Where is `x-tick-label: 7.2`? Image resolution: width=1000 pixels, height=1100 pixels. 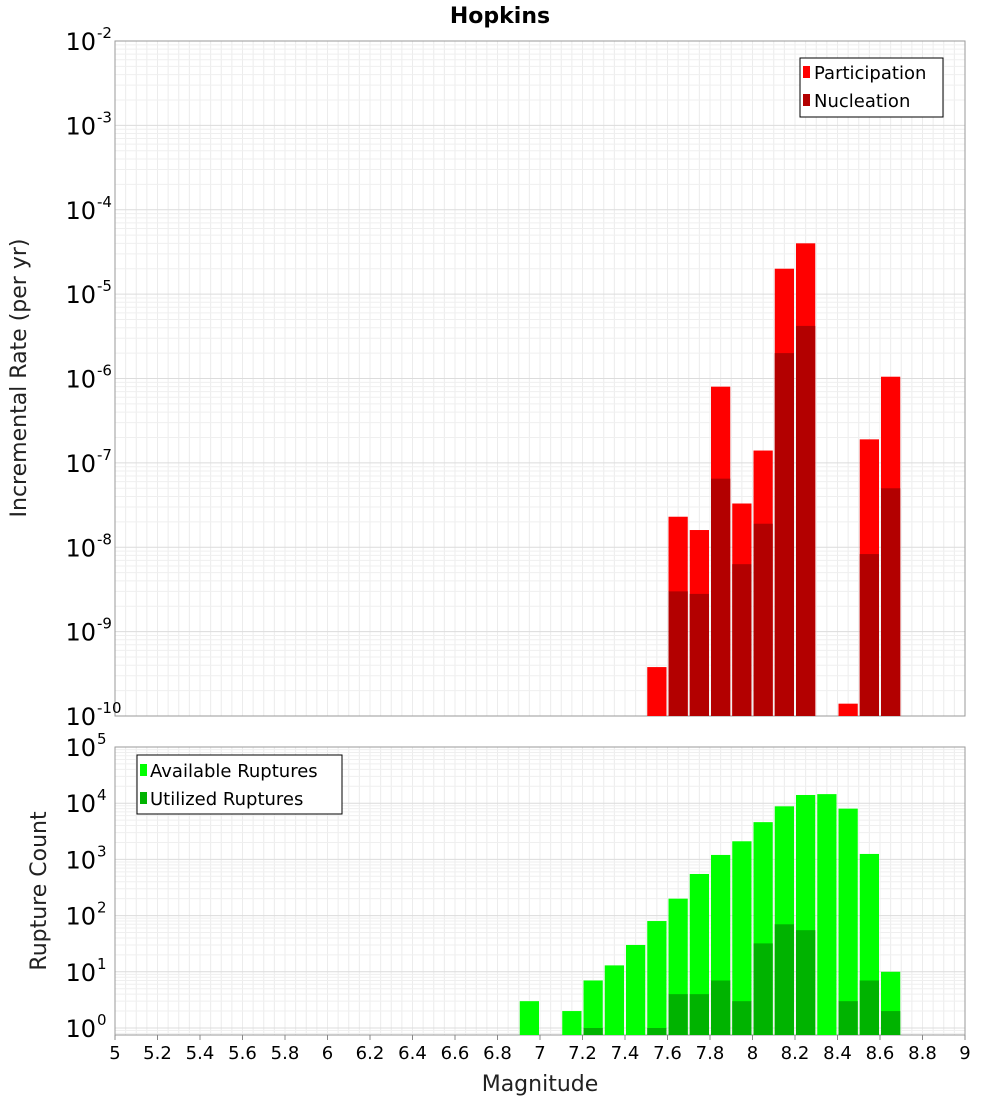 x-tick-label: 7.2 is located at coordinates (582, 1053).